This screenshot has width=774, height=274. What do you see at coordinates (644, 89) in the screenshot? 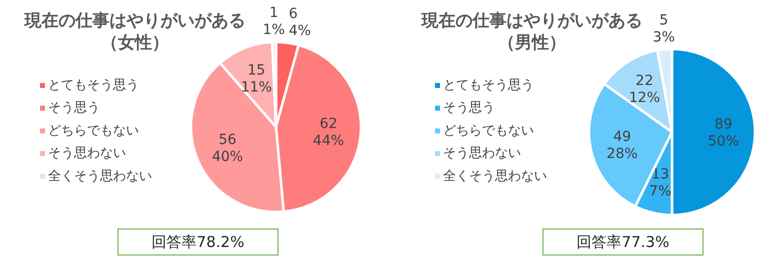
I see `data-label: 22 12%` at bounding box center [644, 89].